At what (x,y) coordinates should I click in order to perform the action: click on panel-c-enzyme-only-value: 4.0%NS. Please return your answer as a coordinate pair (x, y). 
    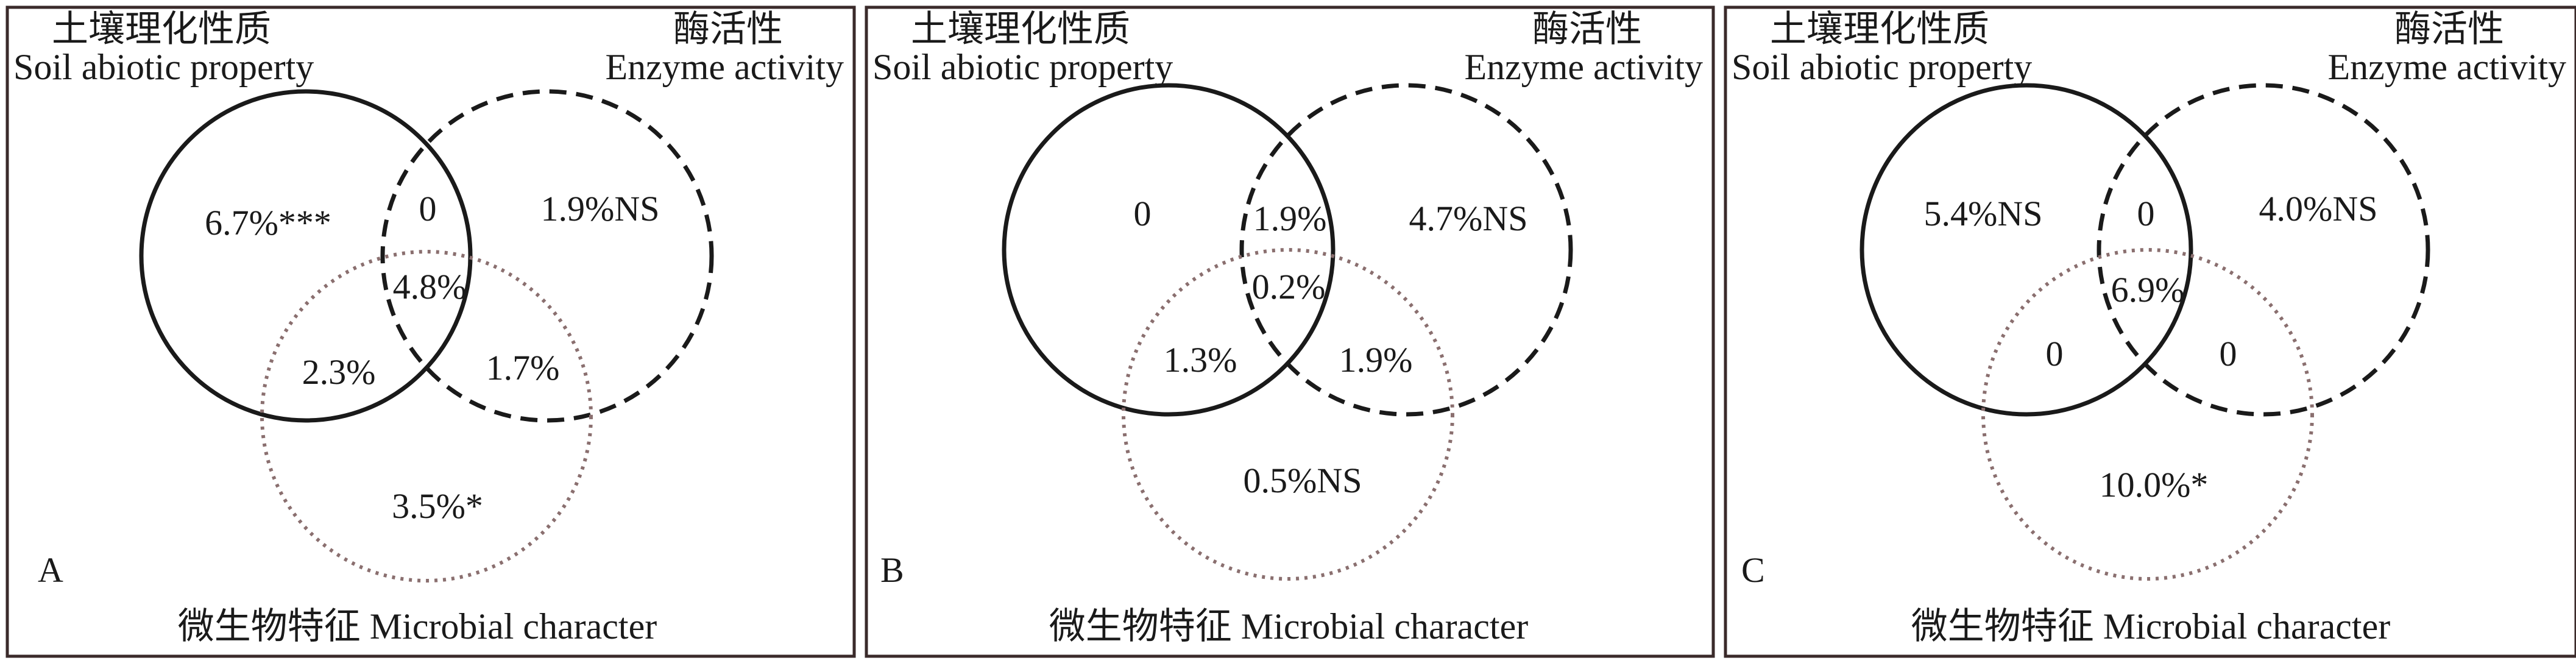
    Looking at the image, I should click on (2318, 209).